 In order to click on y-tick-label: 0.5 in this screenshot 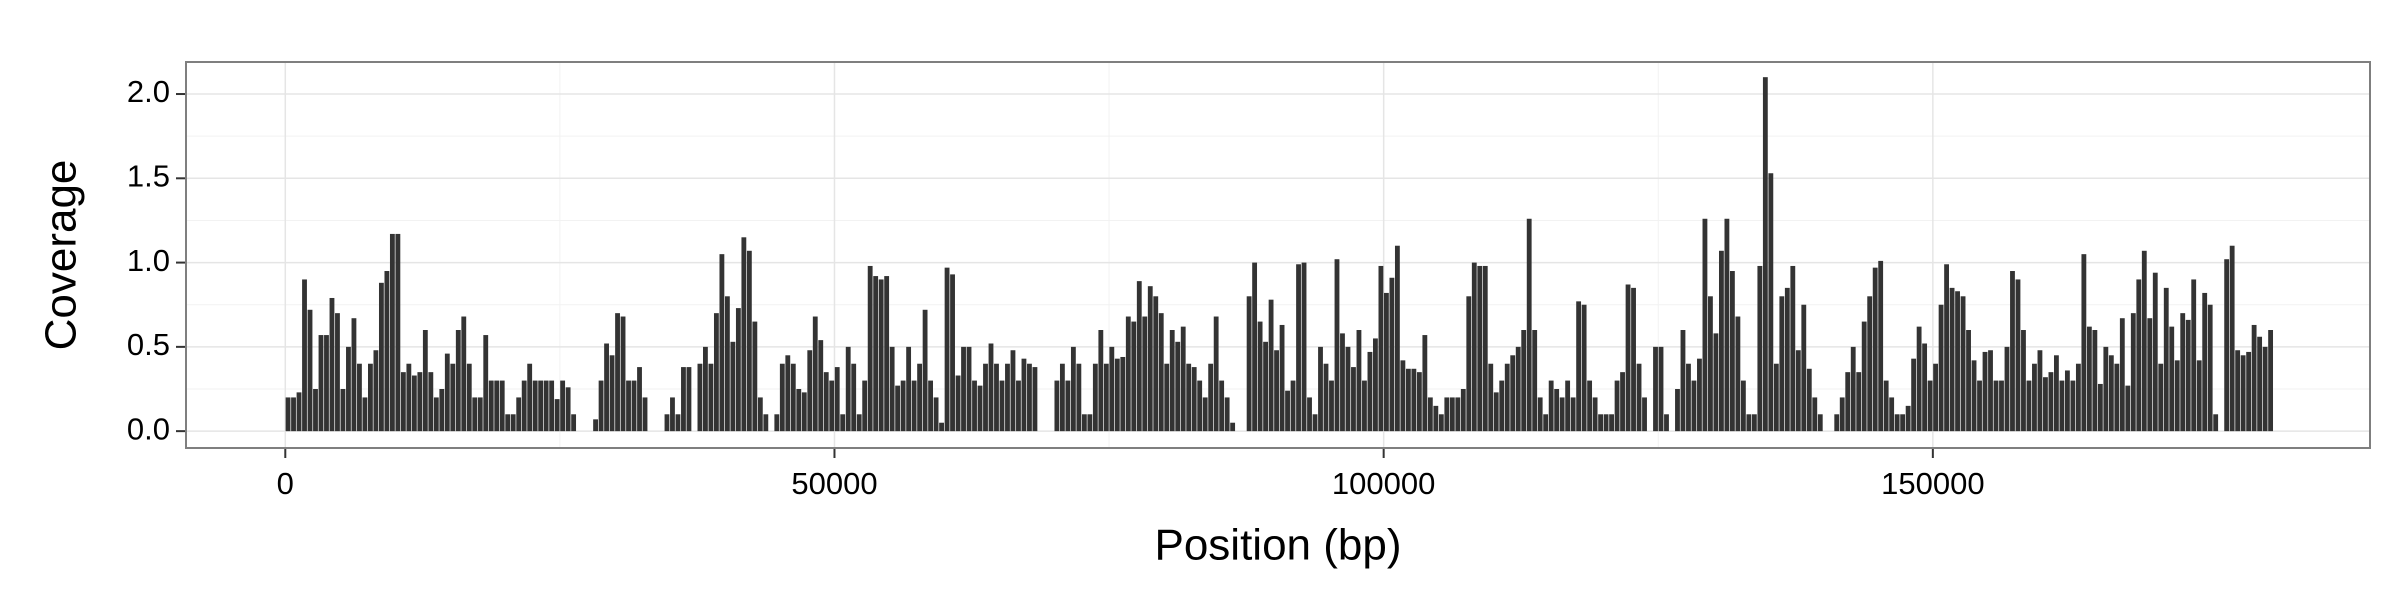, I will do `click(148, 344)`.